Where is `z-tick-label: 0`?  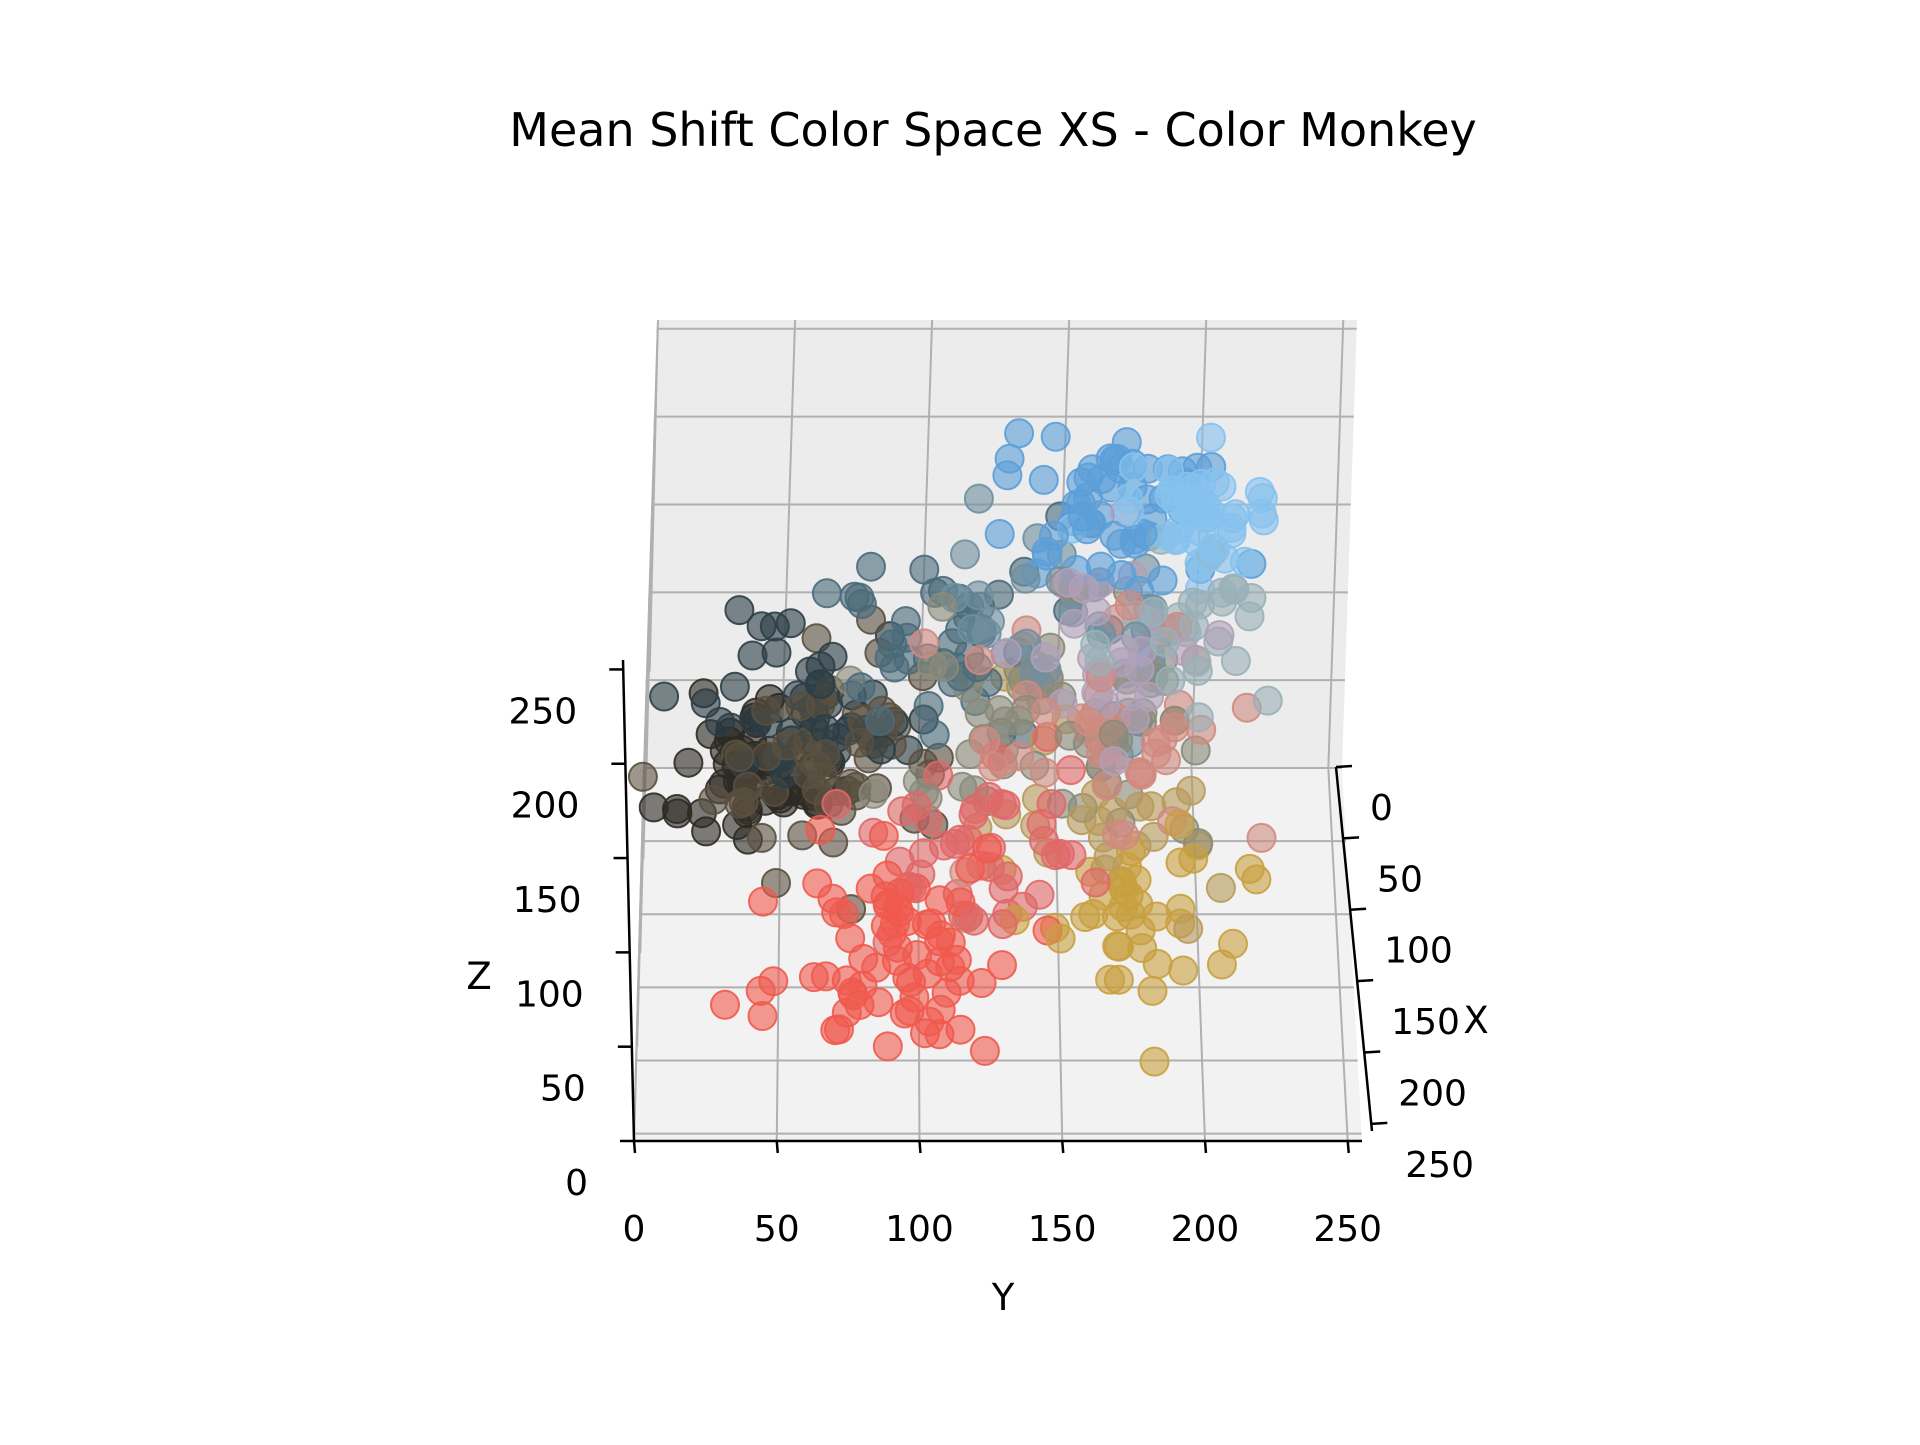 z-tick-label: 0 is located at coordinates (576, 1183).